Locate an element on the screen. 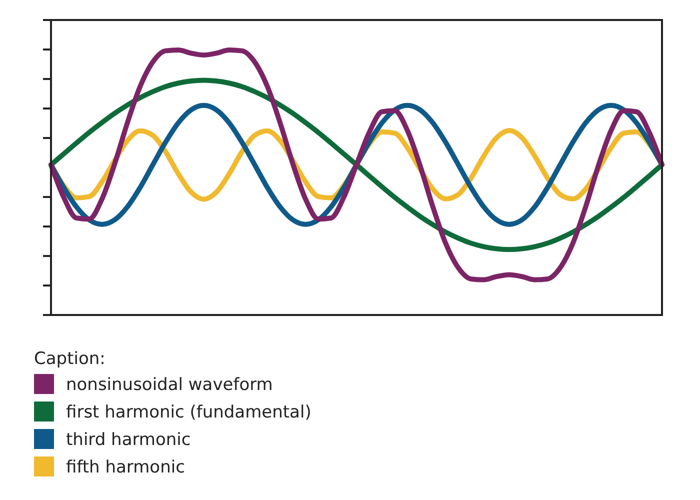 This screenshot has width=700, height=500. legend-label: first harmonic (fundamental) is located at coordinates (189, 412).